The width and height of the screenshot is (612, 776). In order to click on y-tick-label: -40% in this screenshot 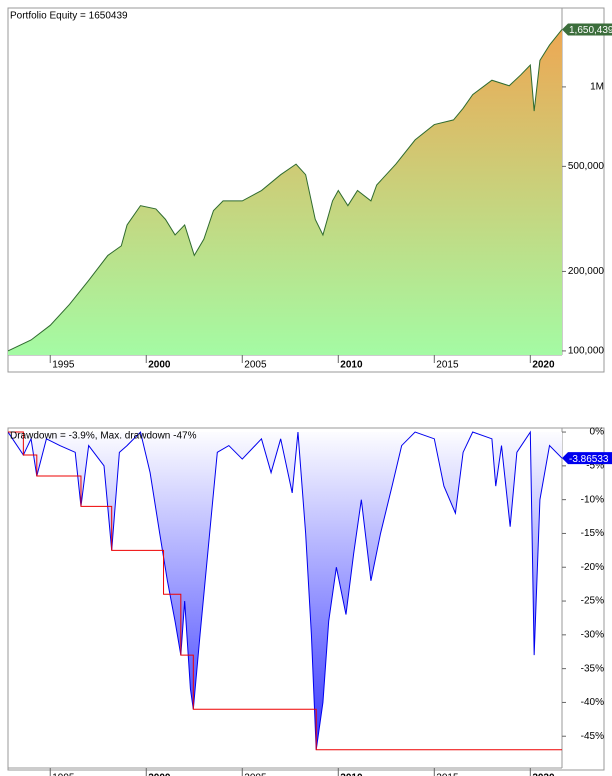, I will do `click(592, 702)`.